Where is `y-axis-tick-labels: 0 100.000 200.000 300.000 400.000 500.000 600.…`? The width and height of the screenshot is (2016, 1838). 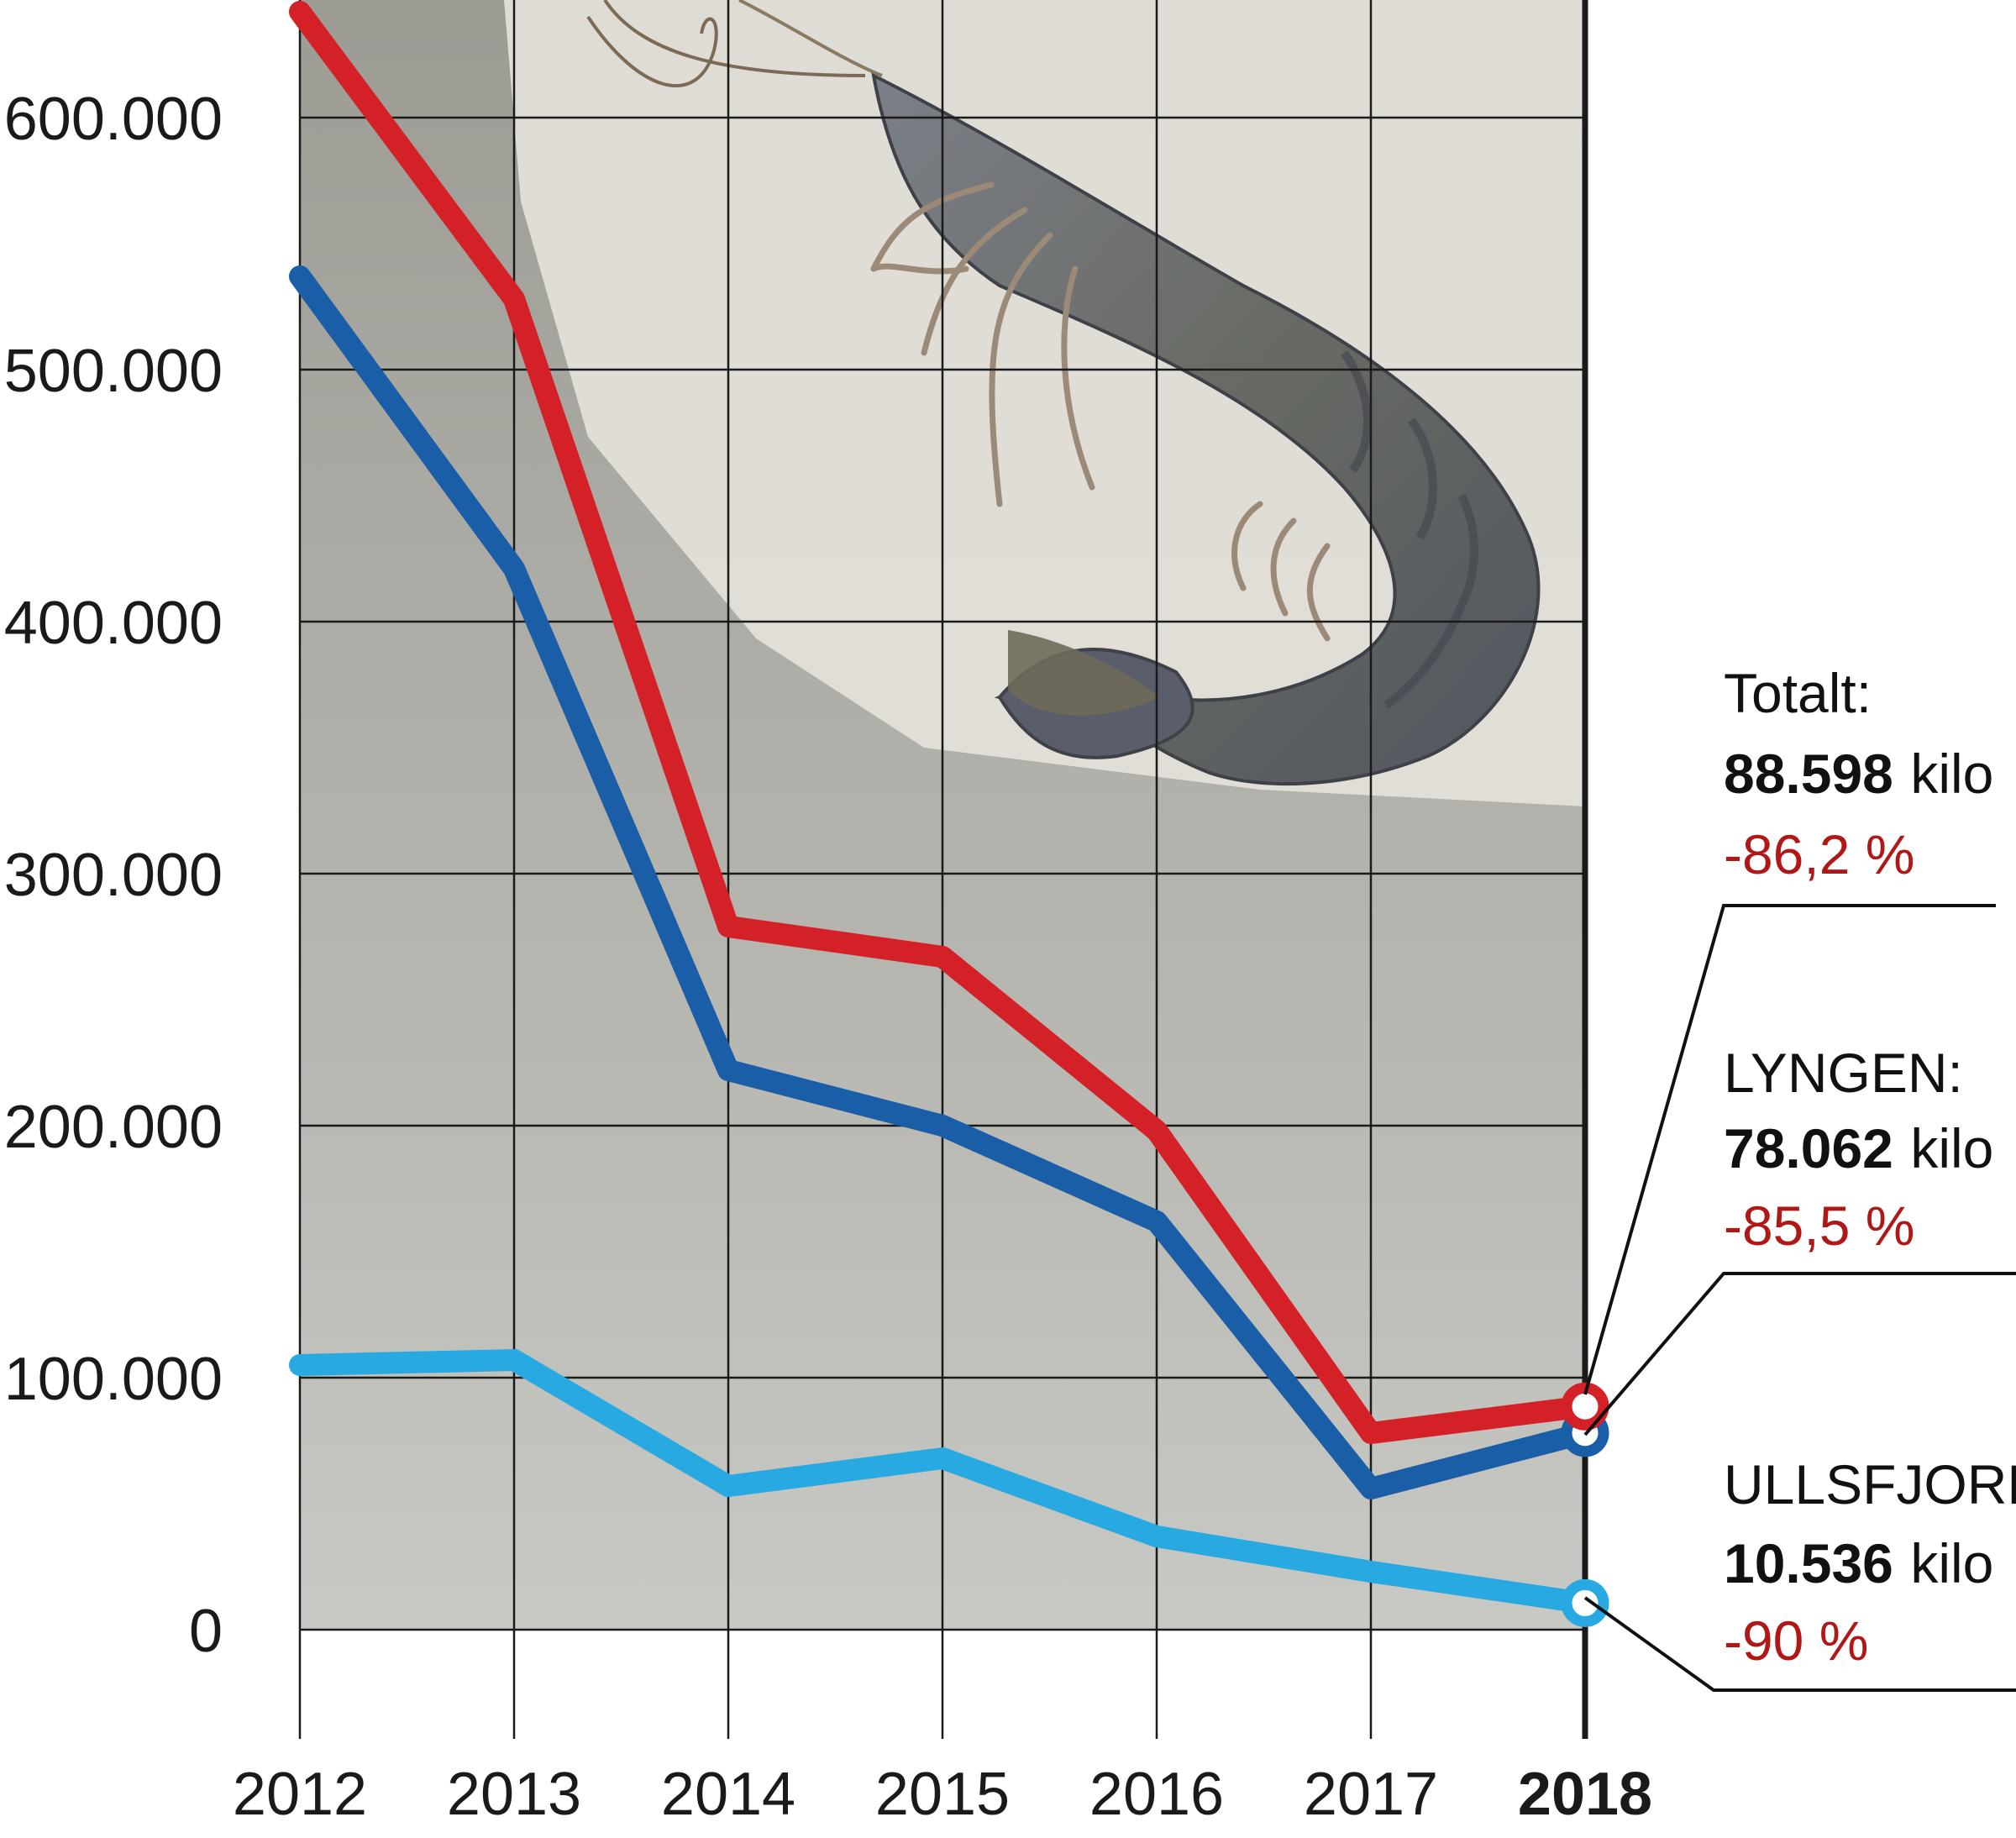
y-axis-tick-labels: 0 100.000 200.000 300.000 400.000 500.000 600.… is located at coordinates (113, 876).